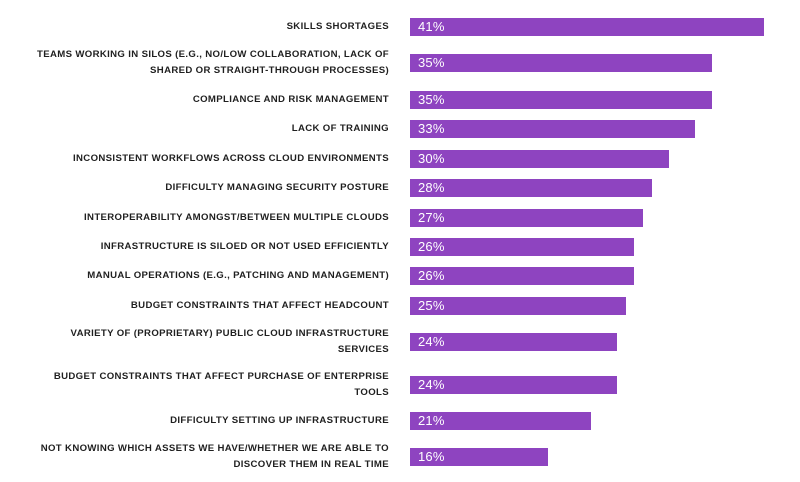  Describe the element at coordinates (279, 420) in the screenshot. I see `category-label-line: DIFFICULTY SETTING UP INFRASTRUCTURE` at that location.